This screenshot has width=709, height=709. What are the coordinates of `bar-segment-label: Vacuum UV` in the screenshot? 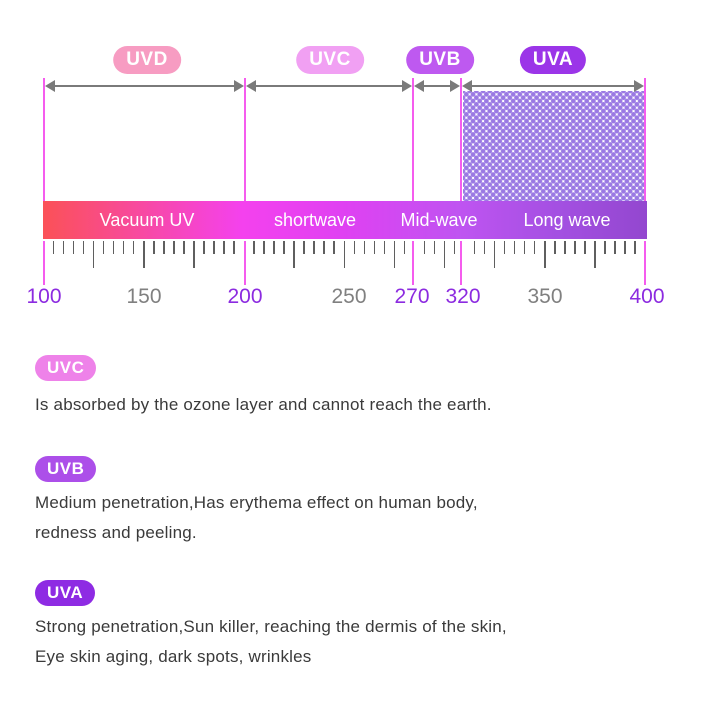 It's located at (147, 220).